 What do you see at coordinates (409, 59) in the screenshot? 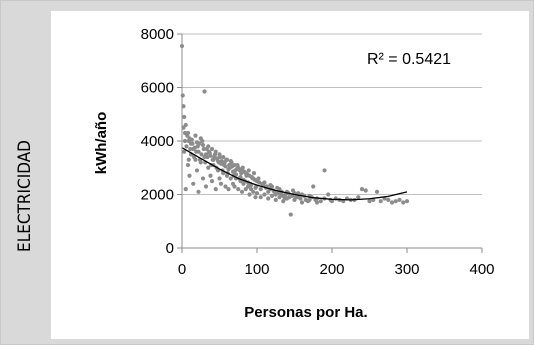
I see `r-squared-annotation: R² = 0.5421` at bounding box center [409, 59].